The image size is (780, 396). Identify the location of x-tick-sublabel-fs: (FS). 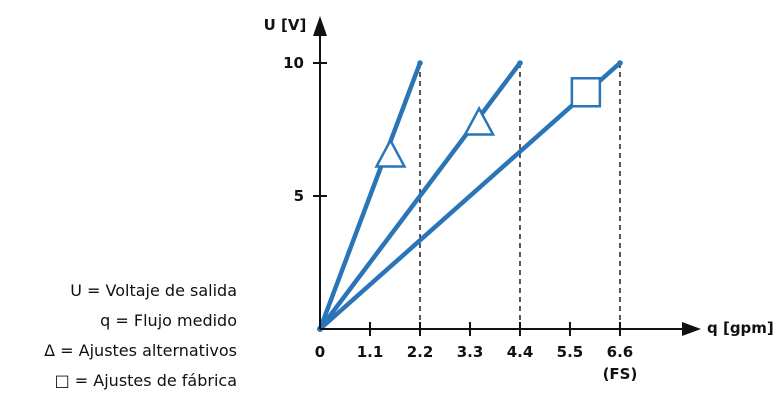
(620, 374).